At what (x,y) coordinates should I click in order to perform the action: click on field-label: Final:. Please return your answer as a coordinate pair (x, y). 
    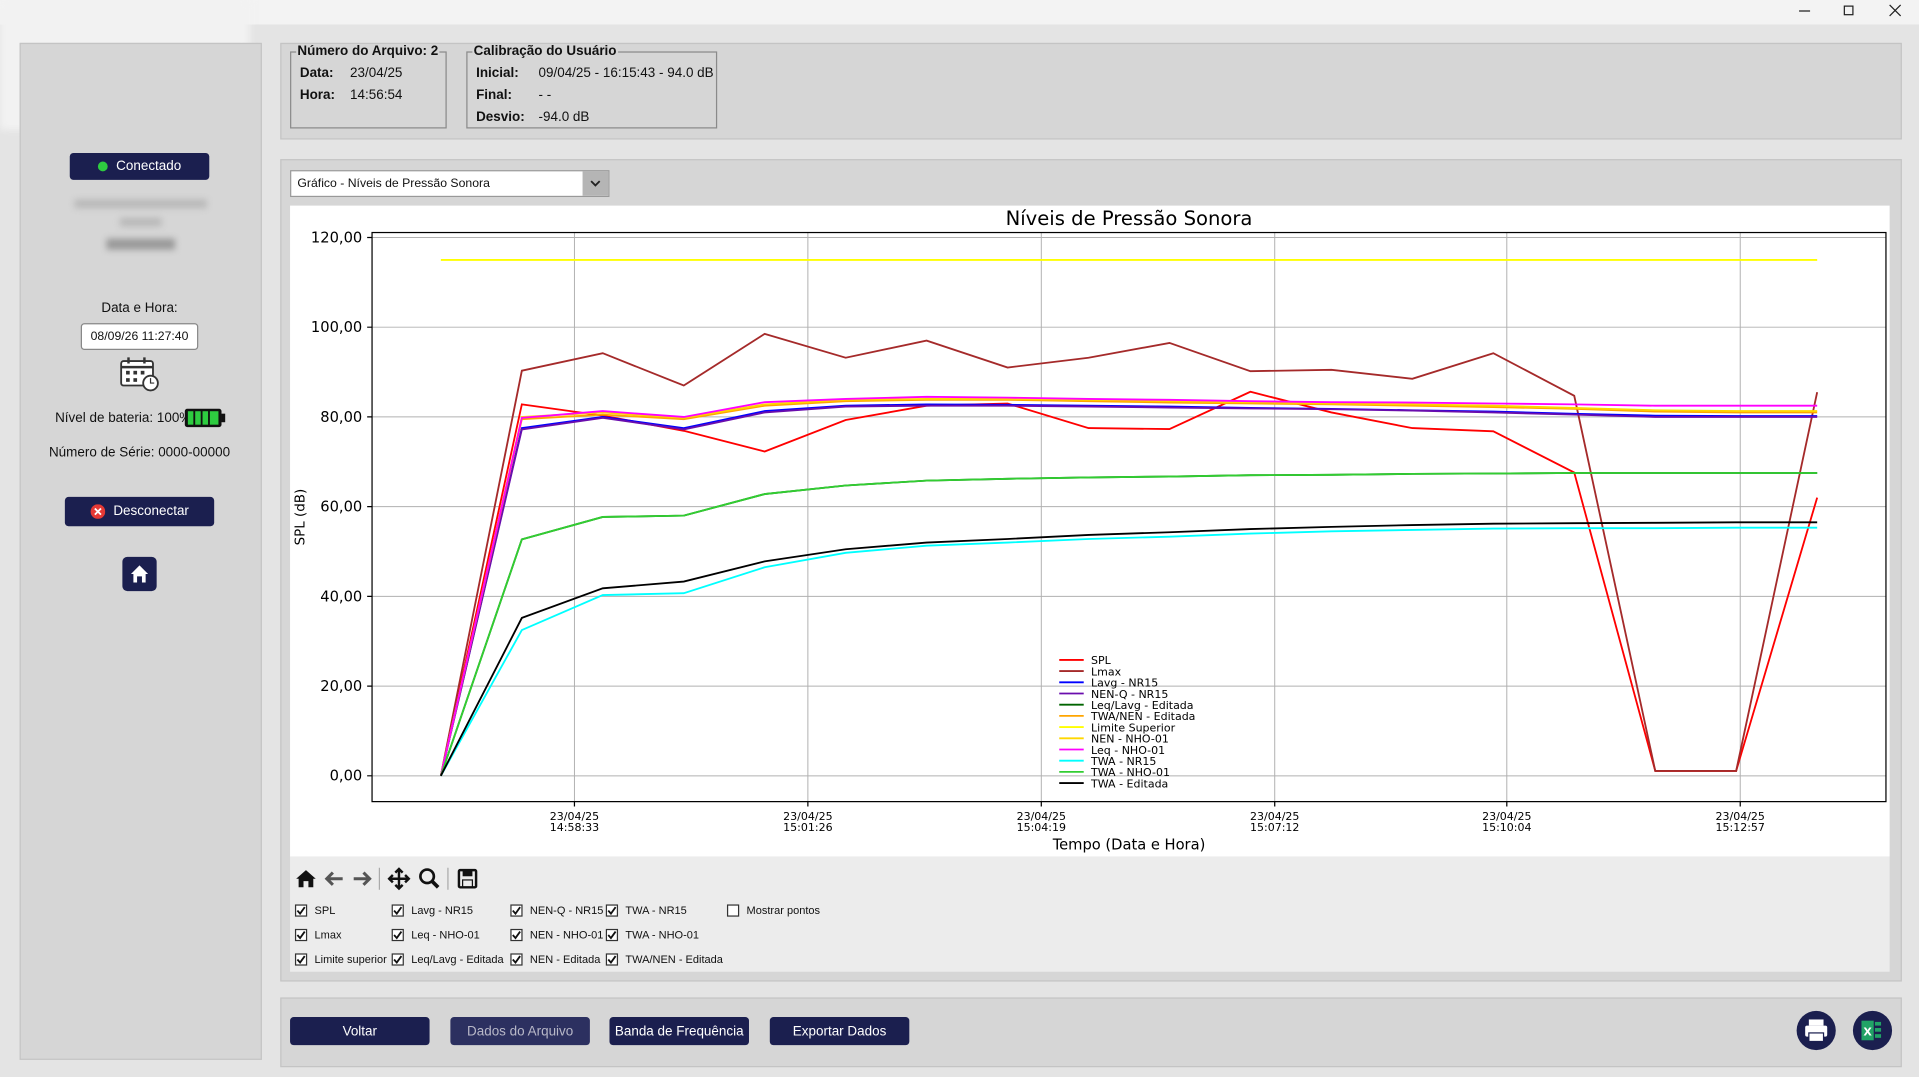
    Looking at the image, I should click on (494, 95).